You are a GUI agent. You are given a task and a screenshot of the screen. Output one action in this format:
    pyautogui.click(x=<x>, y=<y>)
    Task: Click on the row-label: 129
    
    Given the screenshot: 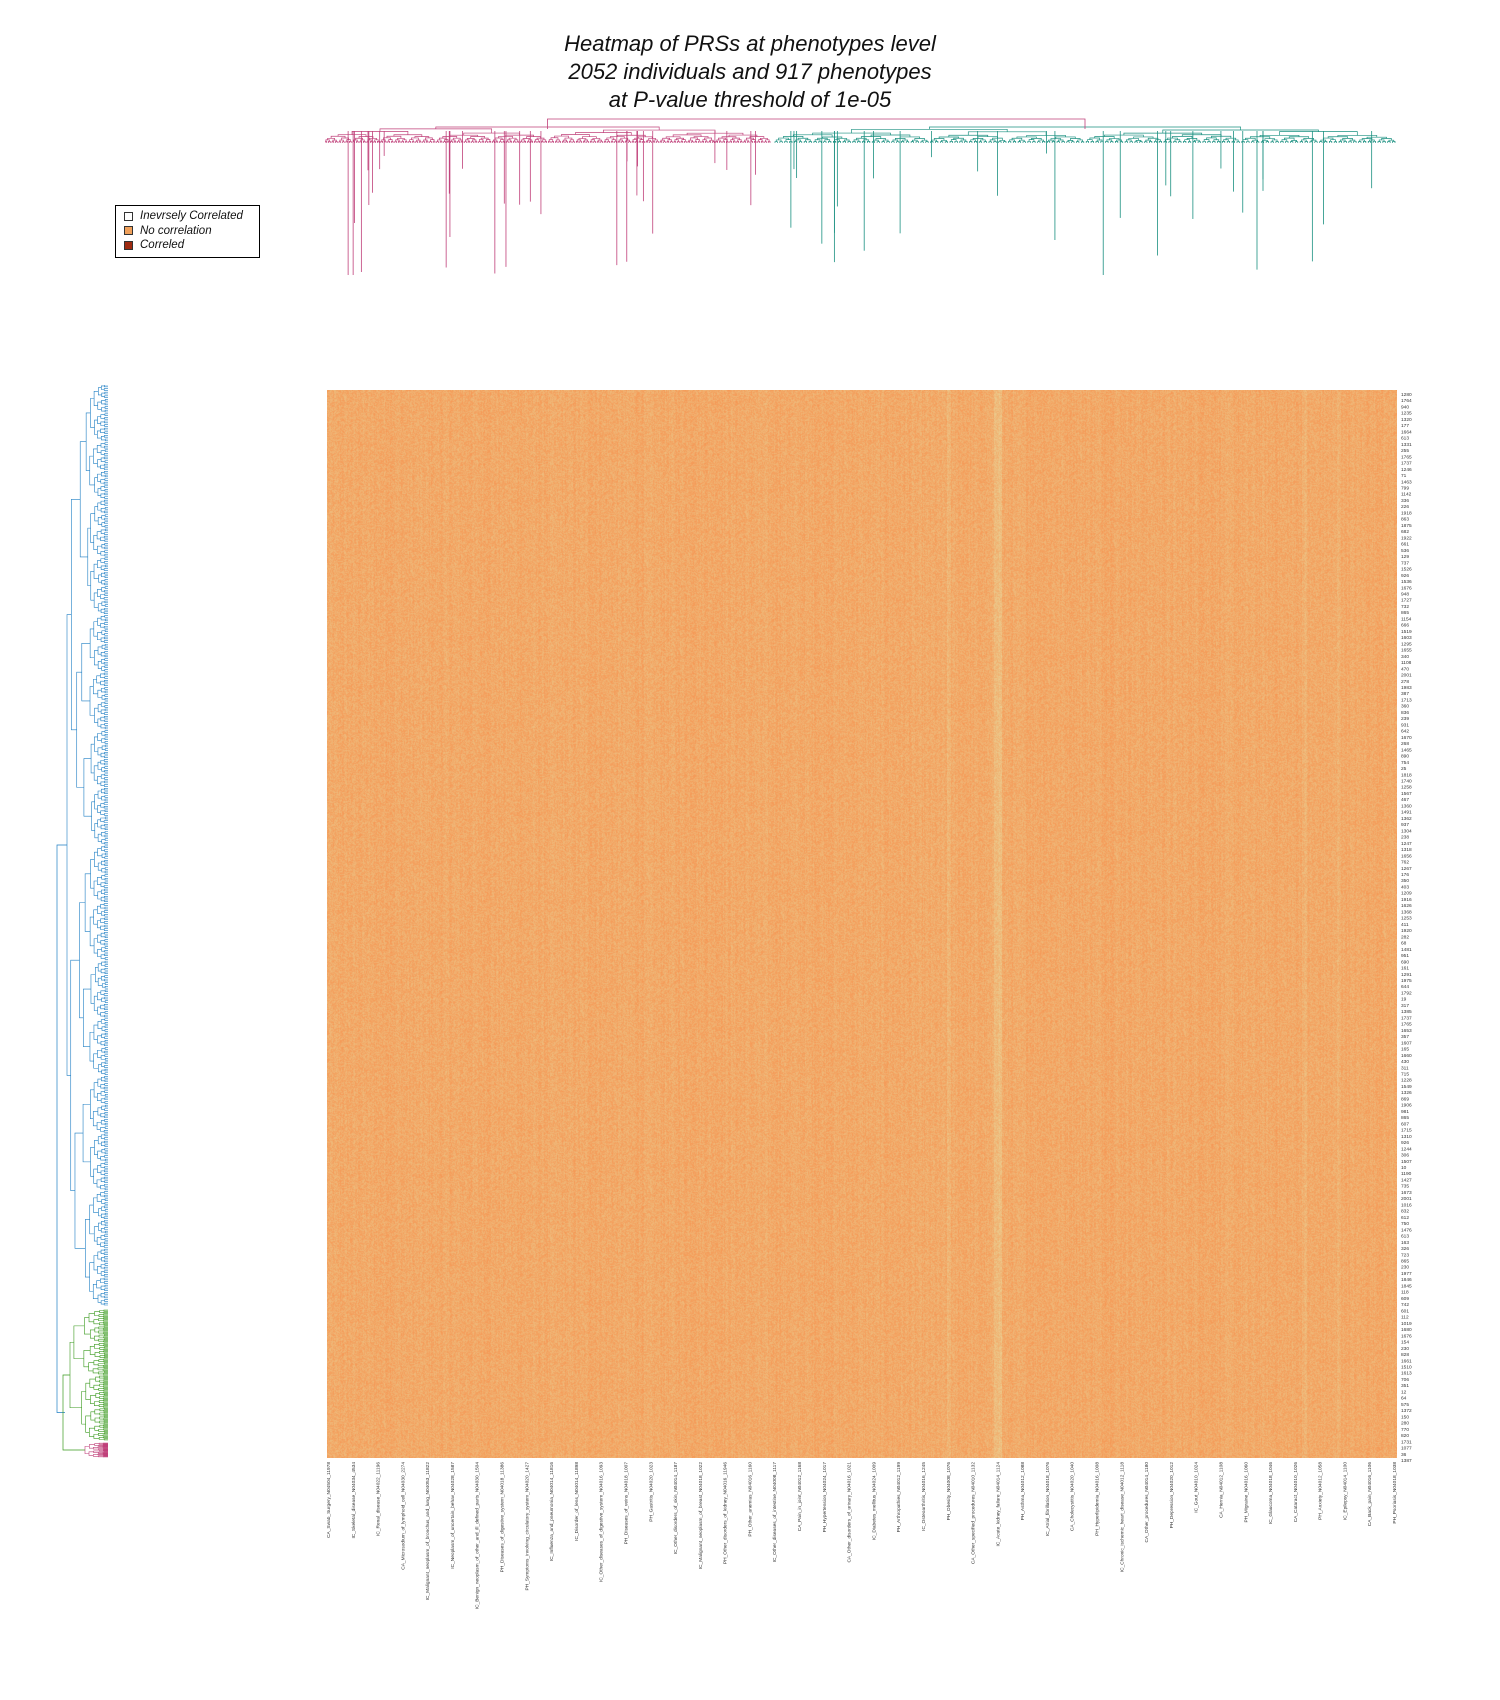 What is the action you would take?
    pyautogui.click(x=1405, y=557)
    